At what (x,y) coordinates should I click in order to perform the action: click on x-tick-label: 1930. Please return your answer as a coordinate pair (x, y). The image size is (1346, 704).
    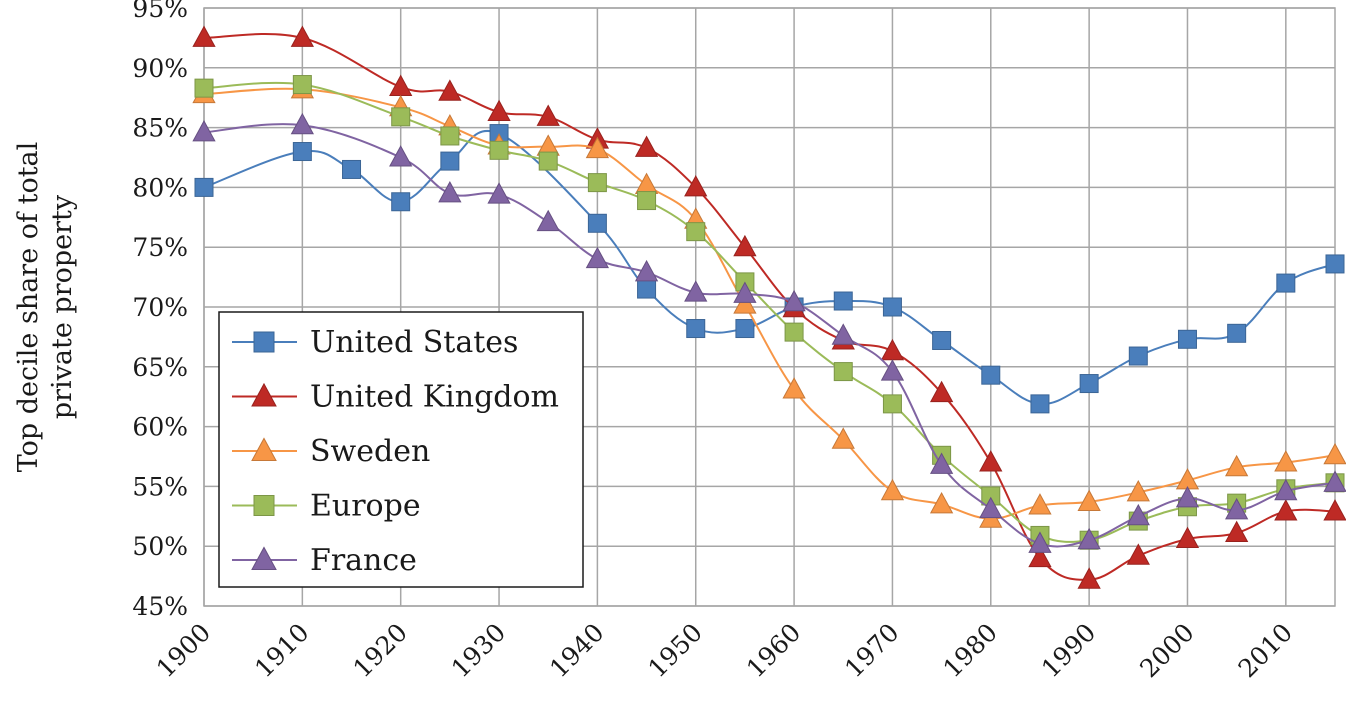
    Looking at the image, I should click on (478, 650).